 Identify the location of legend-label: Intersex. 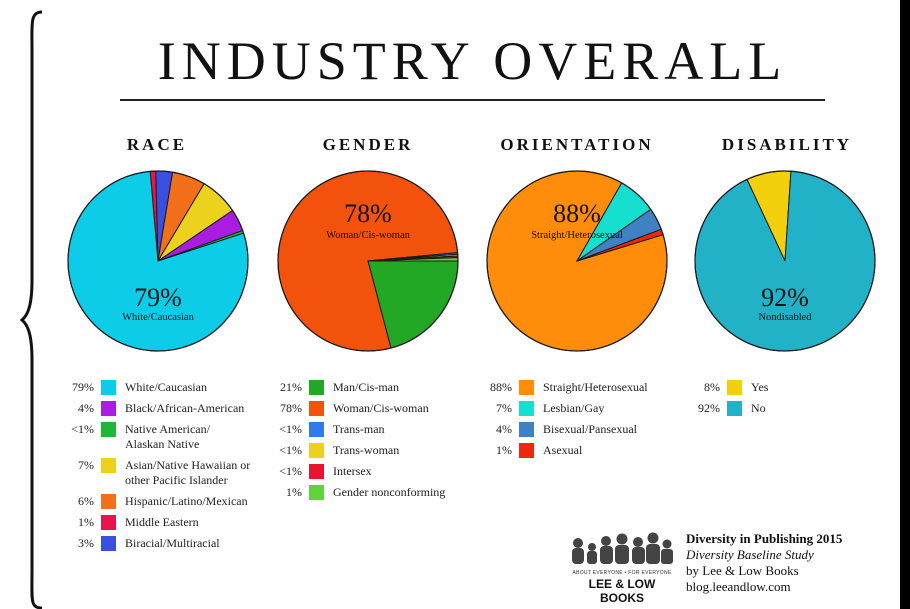
(352, 471).